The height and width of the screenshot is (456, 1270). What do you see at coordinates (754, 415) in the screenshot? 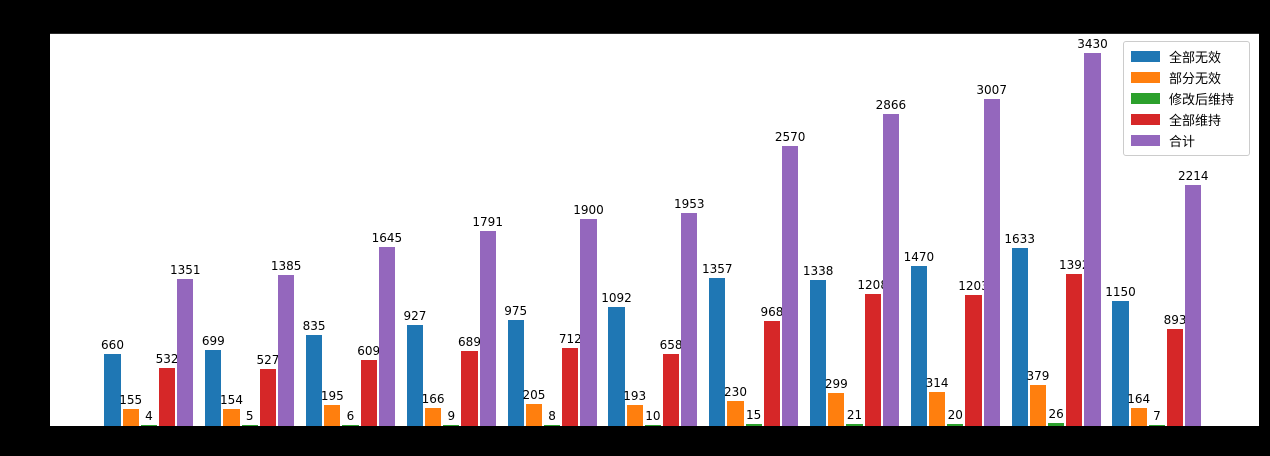
I see `bar-value-label: 15` at bounding box center [754, 415].